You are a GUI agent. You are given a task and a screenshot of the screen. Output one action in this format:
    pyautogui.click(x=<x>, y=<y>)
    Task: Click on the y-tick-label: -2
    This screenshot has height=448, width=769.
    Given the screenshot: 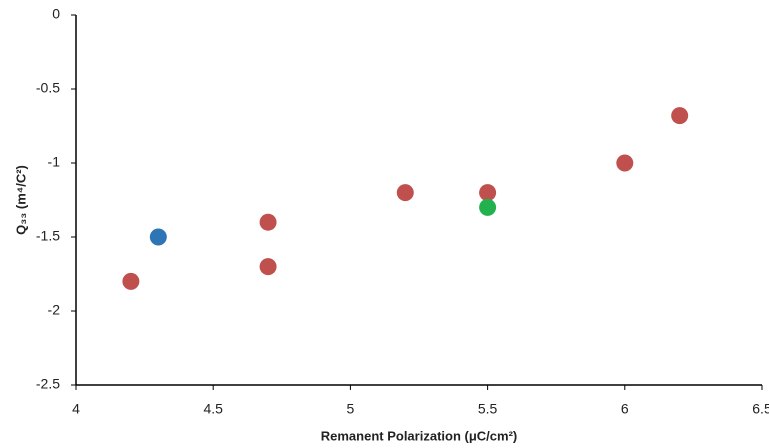 What is the action you would take?
    pyautogui.click(x=54, y=310)
    